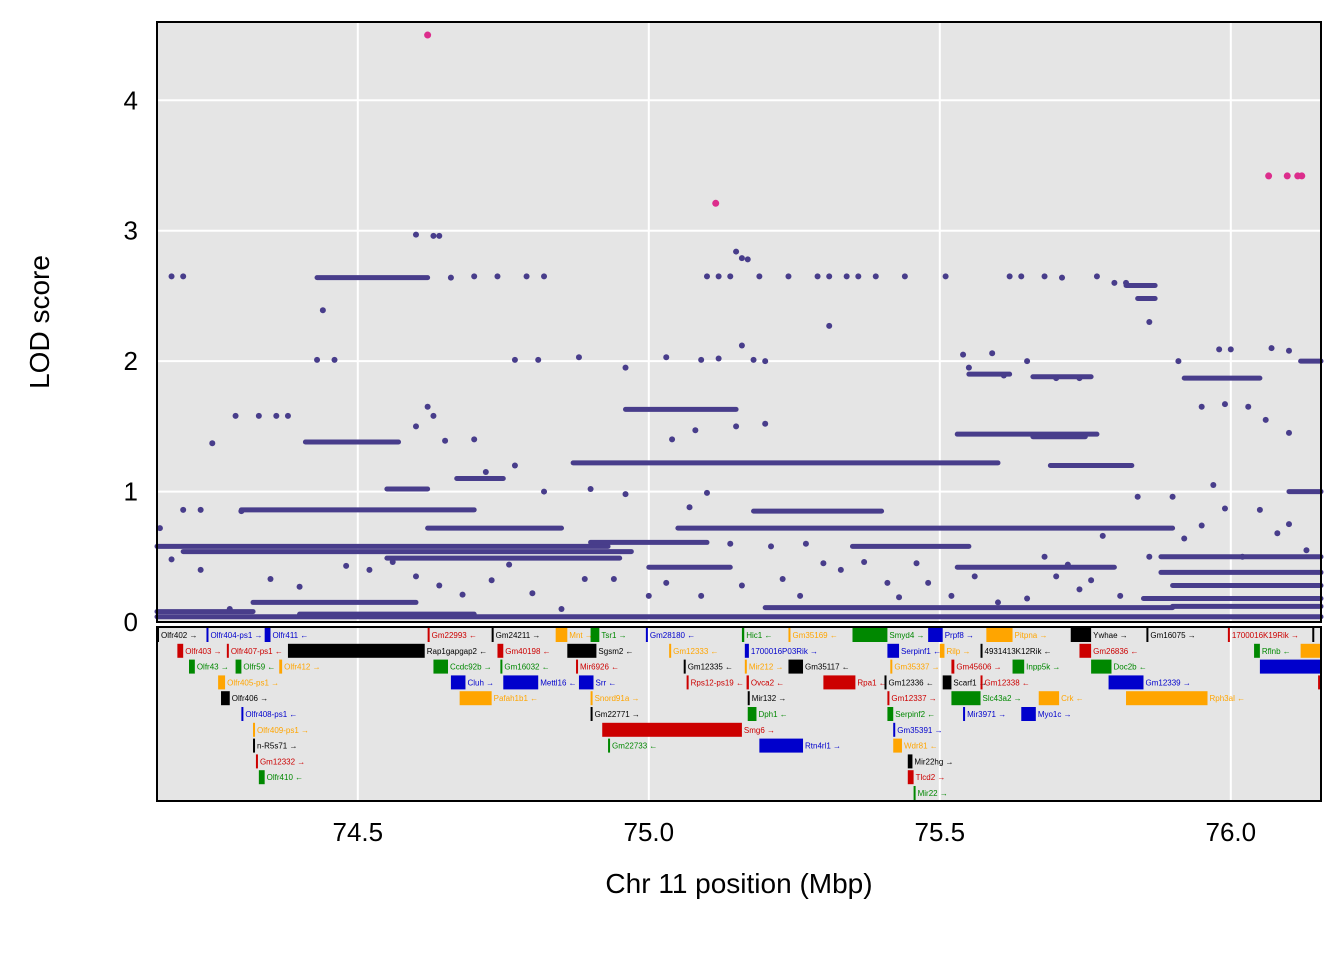 The height and width of the screenshot is (960, 1344). What do you see at coordinates (617, 714) in the screenshot?
I see `gene-label: Gm22771 →` at bounding box center [617, 714].